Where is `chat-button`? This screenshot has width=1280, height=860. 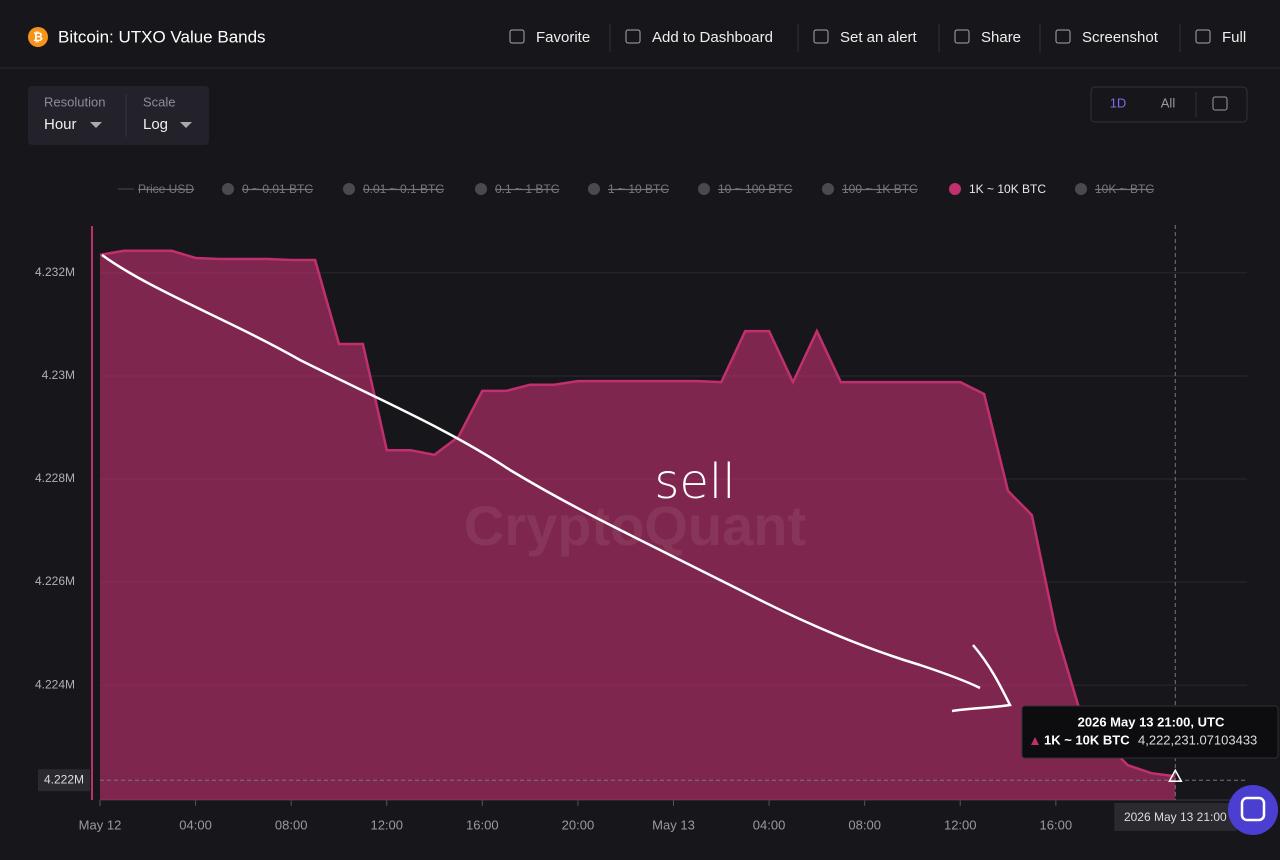
chat-button is located at coordinates (1253, 810).